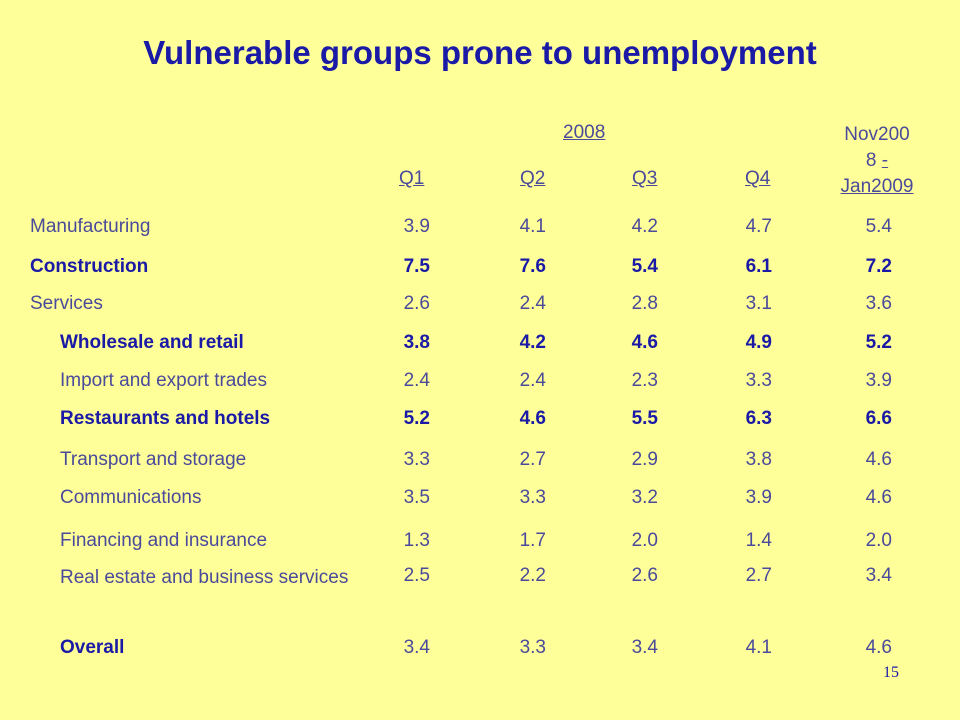  What do you see at coordinates (644, 459) in the screenshot?
I see `cell-q3: 2.9` at bounding box center [644, 459].